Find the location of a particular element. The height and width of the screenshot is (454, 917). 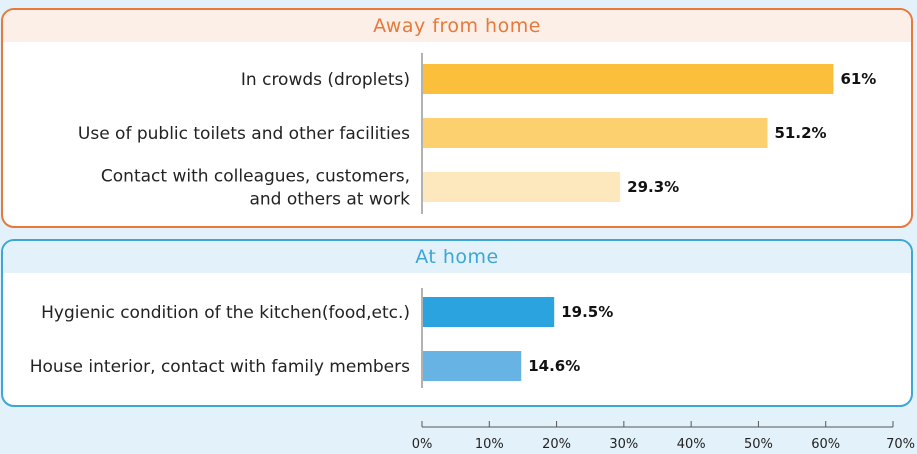

value-label-0: 61% is located at coordinates (858, 79).